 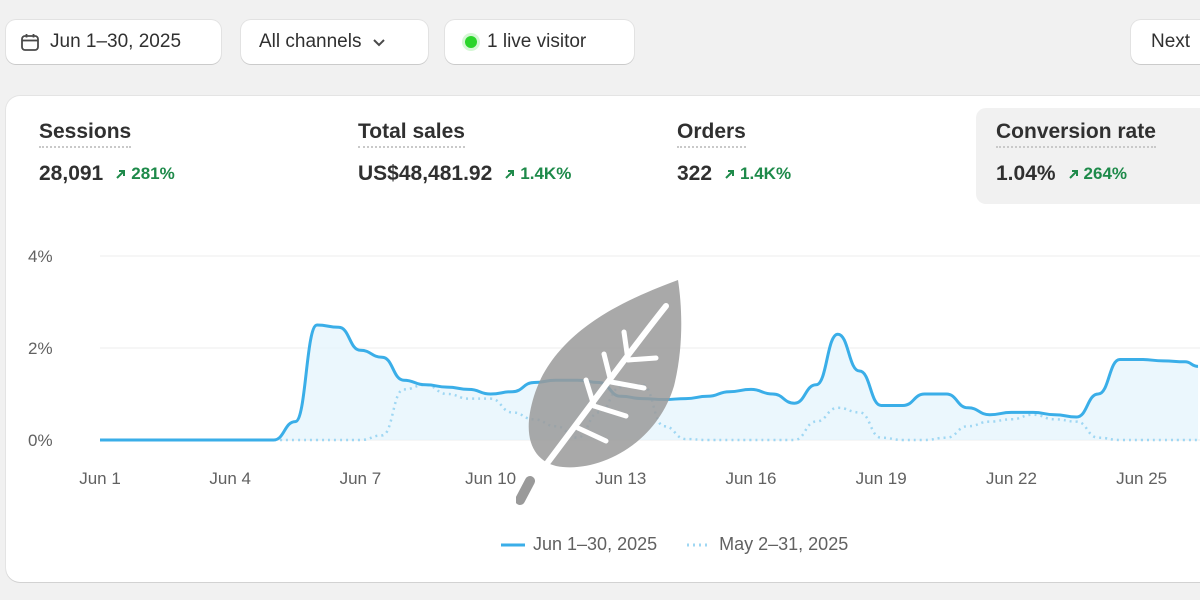 What do you see at coordinates (734, 153) in the screenshot?
I see `metric-orders: Orders 322 1.4K%` at bounding box center [734, 153].